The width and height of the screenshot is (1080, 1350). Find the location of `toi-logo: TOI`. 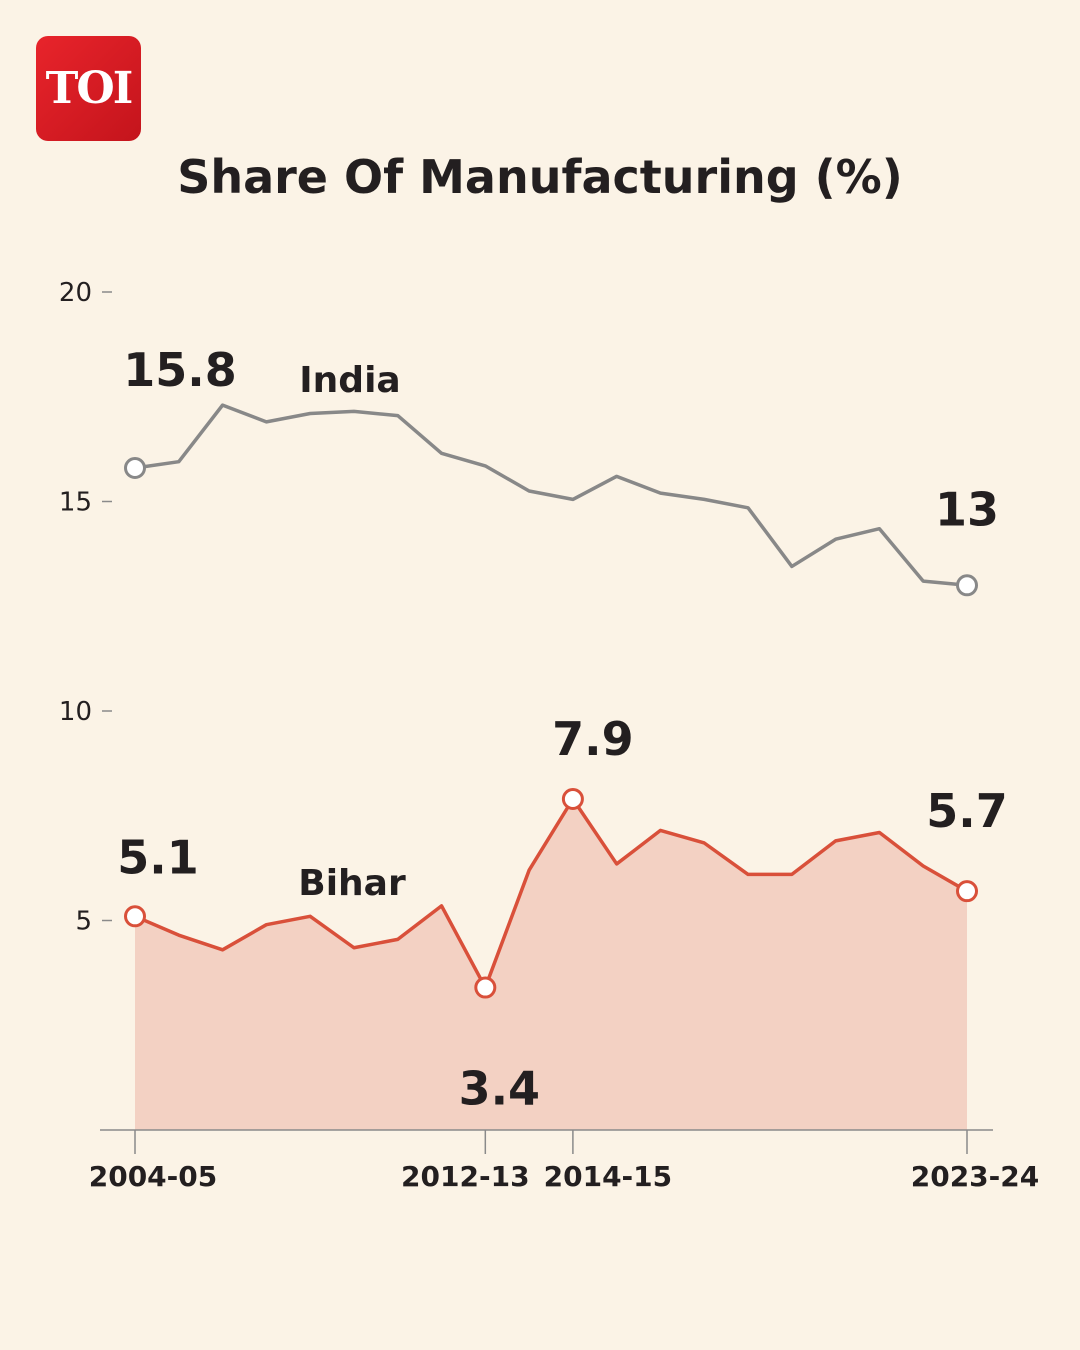

toi-logo: TOI is located at coordinates (88, 88).